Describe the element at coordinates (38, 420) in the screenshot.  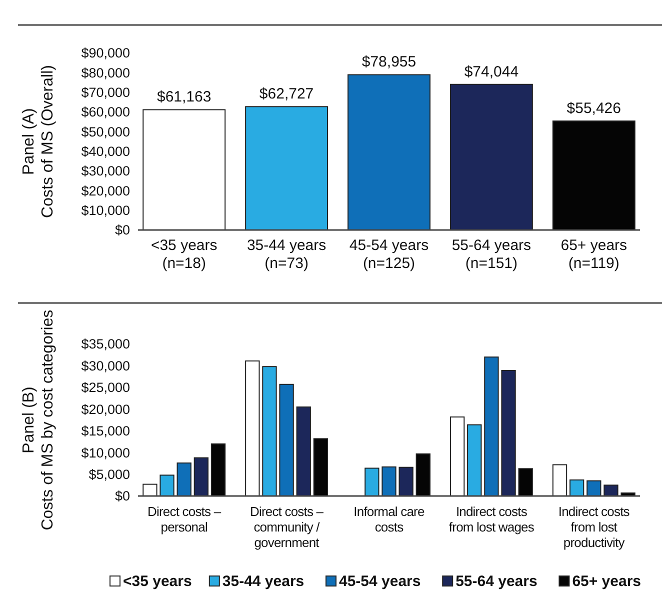
I see `y-axis-title: Panel (B) Costs of MS by cost categories` at that location.